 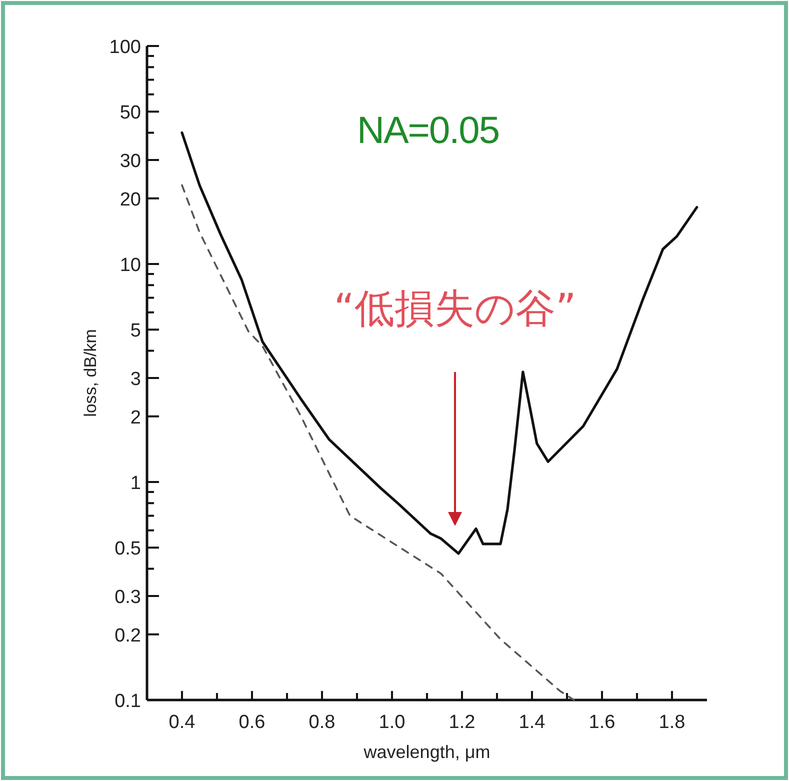 I want to click on x-tick-label: 0.4, so click(x=182, y=722).